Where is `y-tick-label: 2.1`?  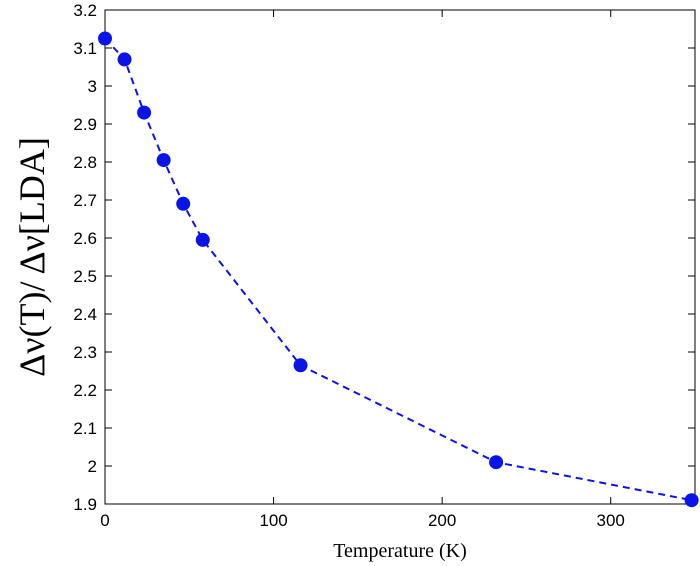
y-tick-label: 2.1 is located at coordinates (85, 428).